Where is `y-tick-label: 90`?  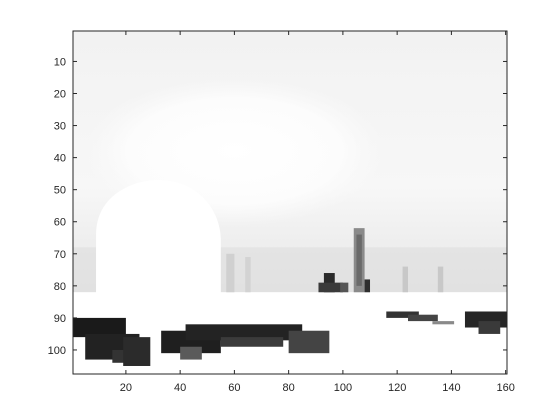
y-tick-label: 90 is located at coordinates (60, 319).